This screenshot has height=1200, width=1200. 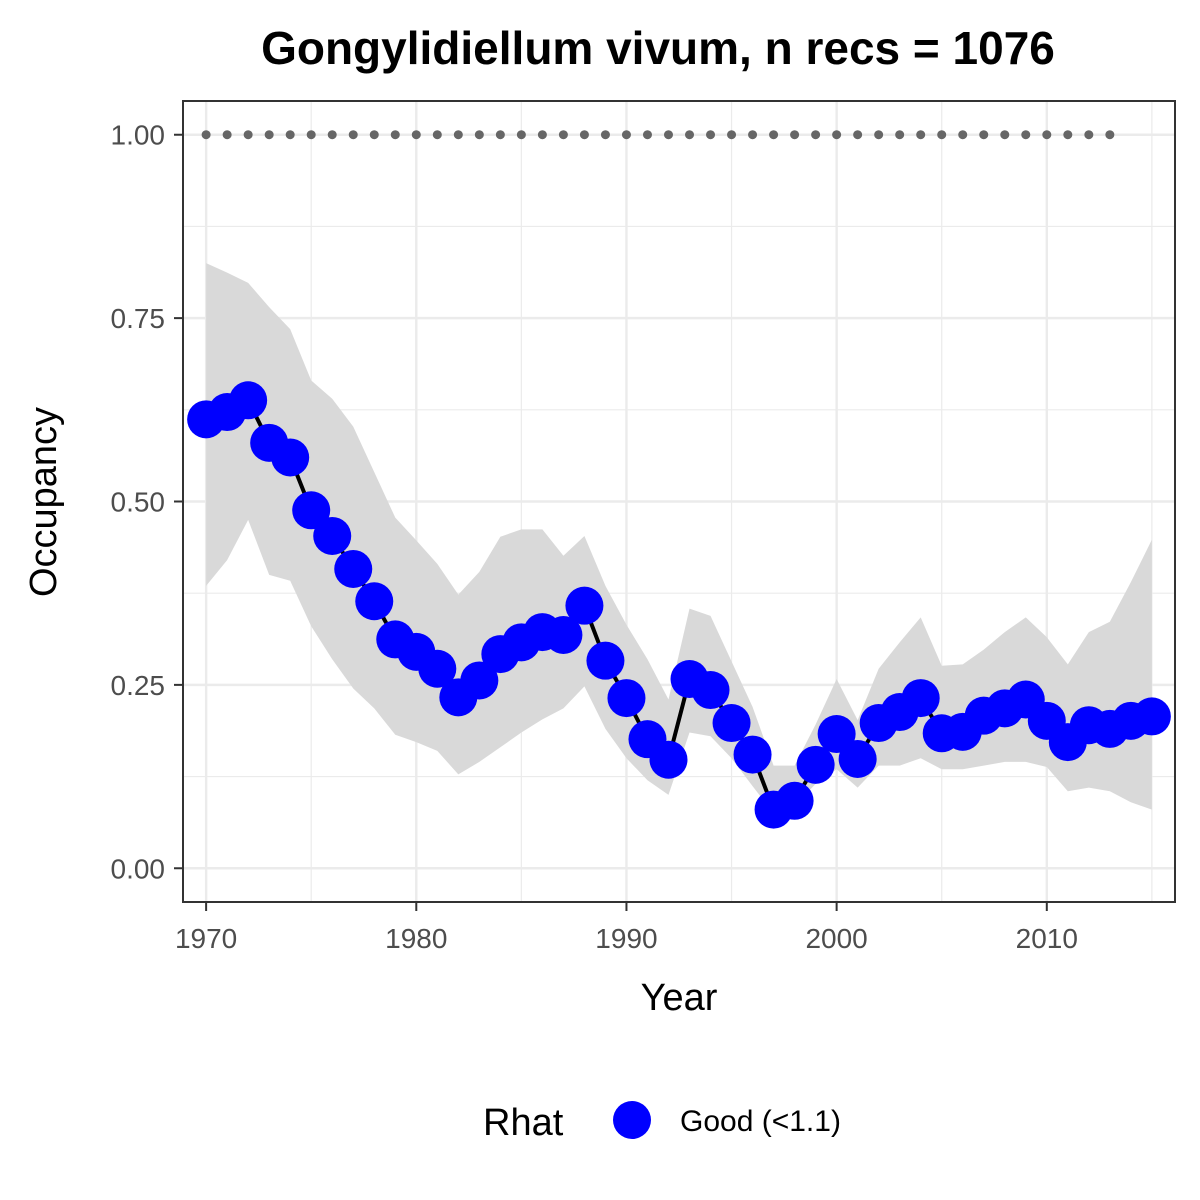 I want to click on y-tick-label: 0.50, so click(x=138, y=502).